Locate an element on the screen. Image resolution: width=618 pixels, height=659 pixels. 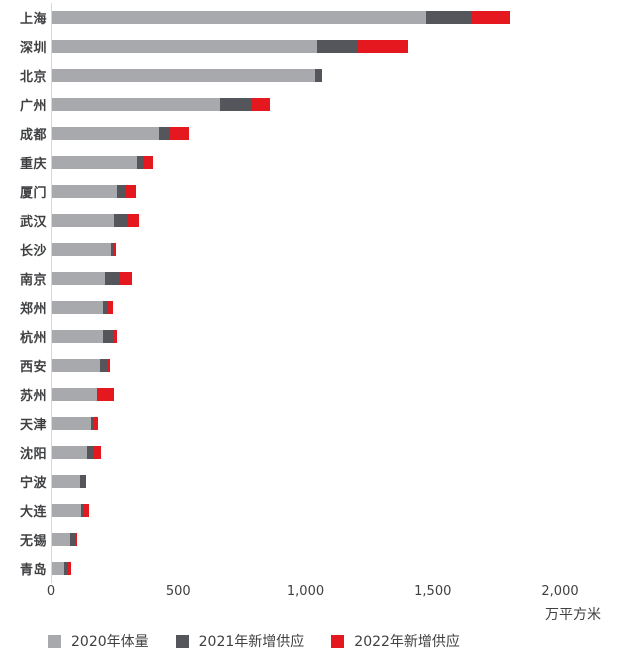
category-label: 深圳 is located at coordinates (34, 48).